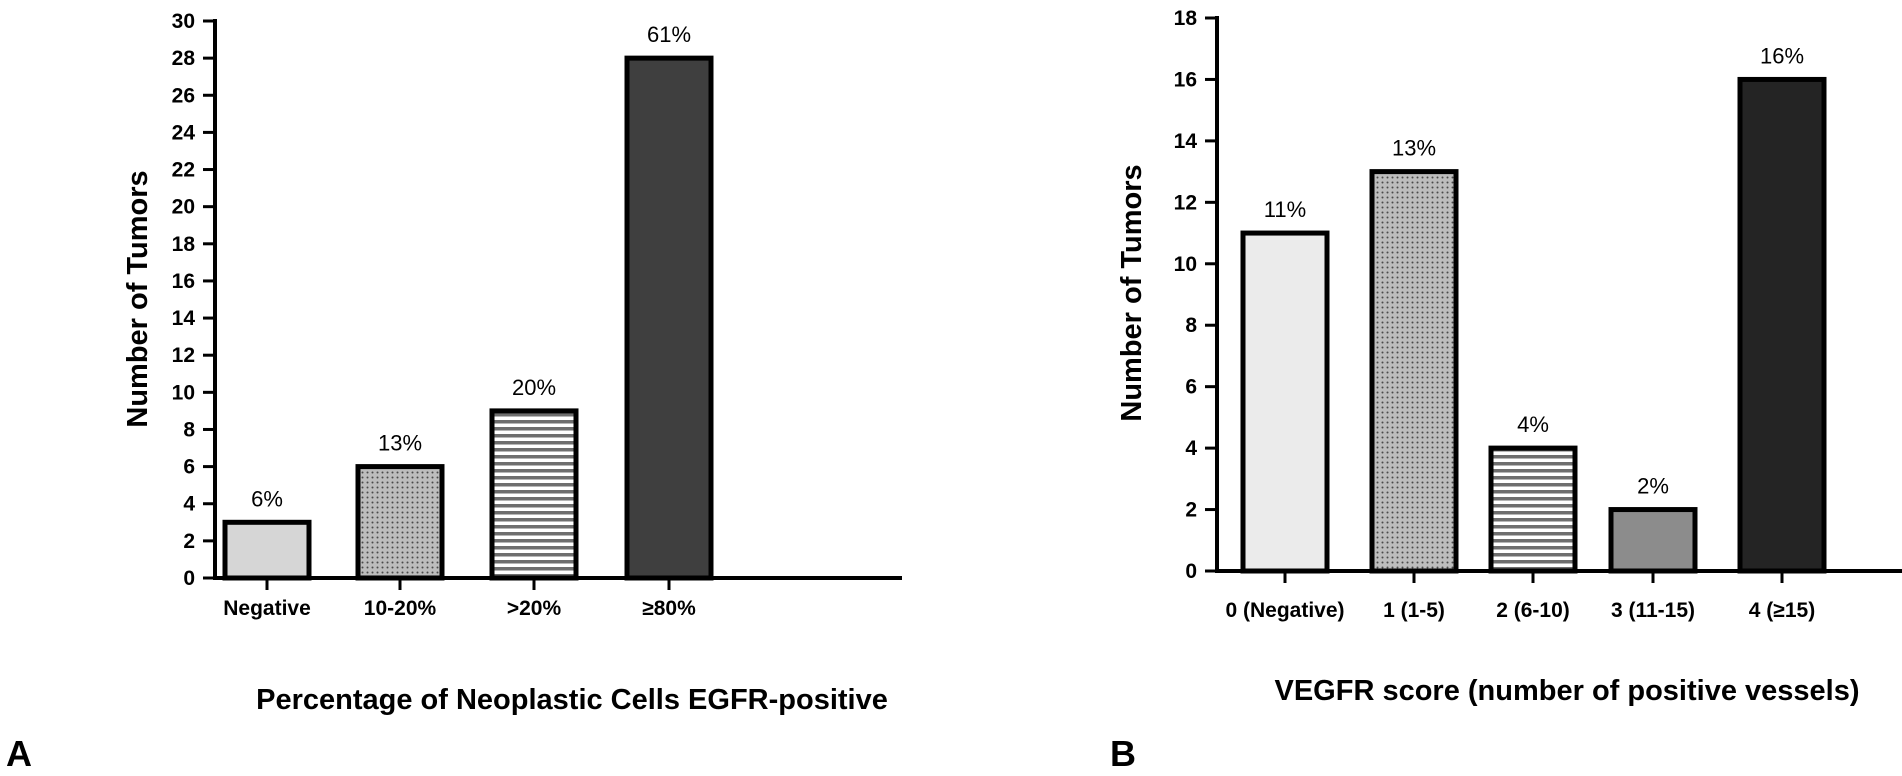 The width and height of the screenshot is (1902, 776). Describe the element at coordinates (183, 95) in the screenshot. I see `panel-a-y-tick-label: 26` at that location.